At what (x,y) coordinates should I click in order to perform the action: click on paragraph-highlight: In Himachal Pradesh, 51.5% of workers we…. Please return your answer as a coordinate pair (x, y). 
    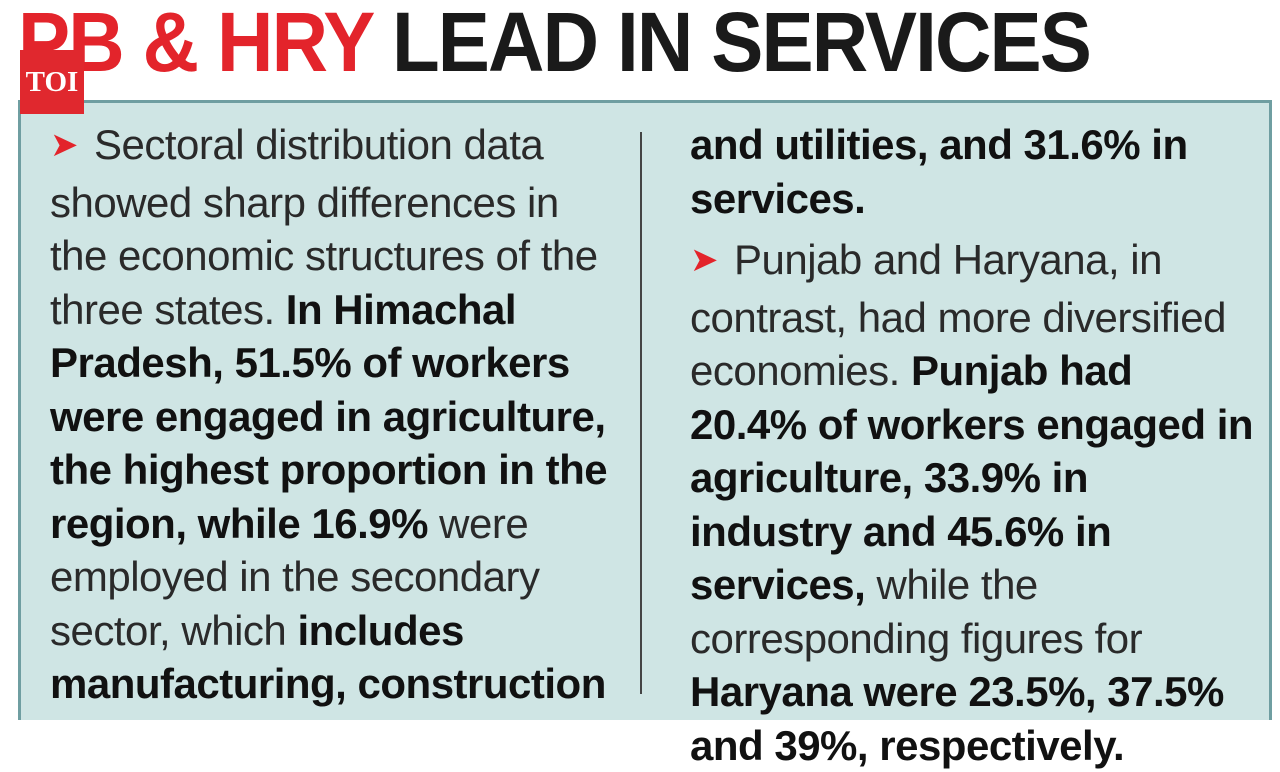
    Looking at the image, I should click on (329, 416).